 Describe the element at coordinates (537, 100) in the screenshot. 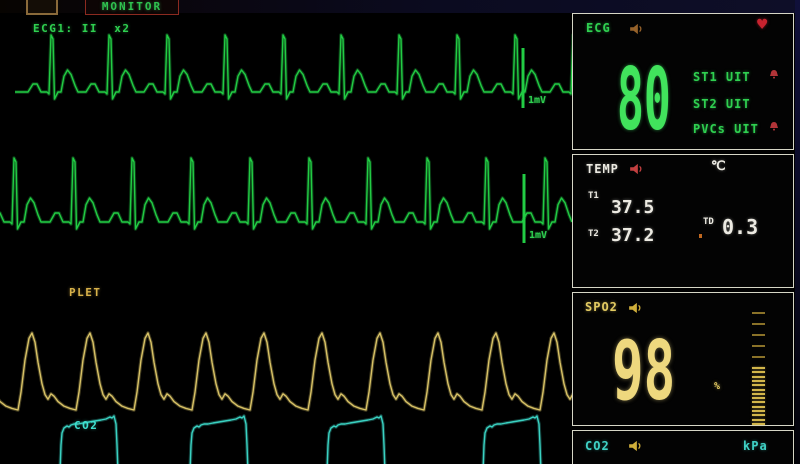

I see `cal-1mv-label-1: 1mV` at that location.